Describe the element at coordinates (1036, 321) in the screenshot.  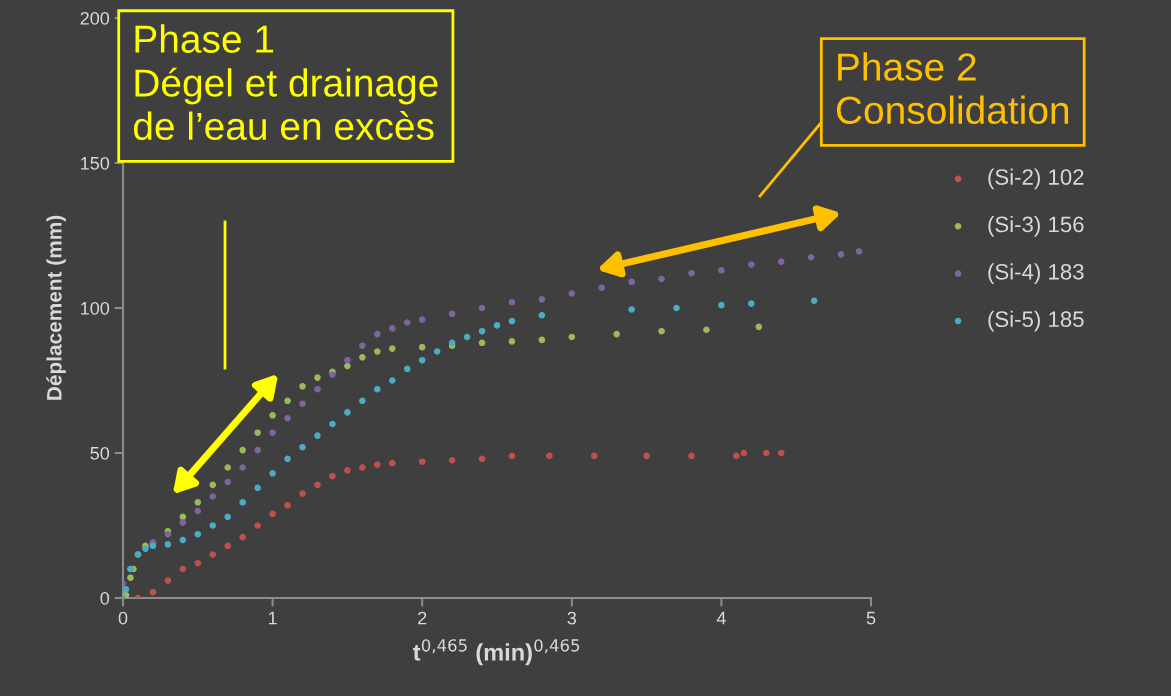
I see `legend-label: (Si-5) 185` at that location.